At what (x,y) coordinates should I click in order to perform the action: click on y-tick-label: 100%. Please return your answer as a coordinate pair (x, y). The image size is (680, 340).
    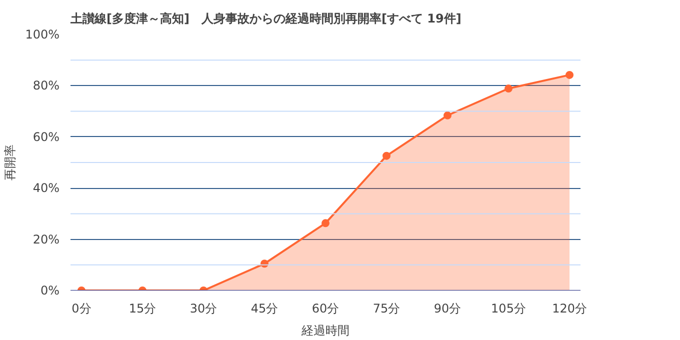
    Looking at the image, I should click on (42, 35).